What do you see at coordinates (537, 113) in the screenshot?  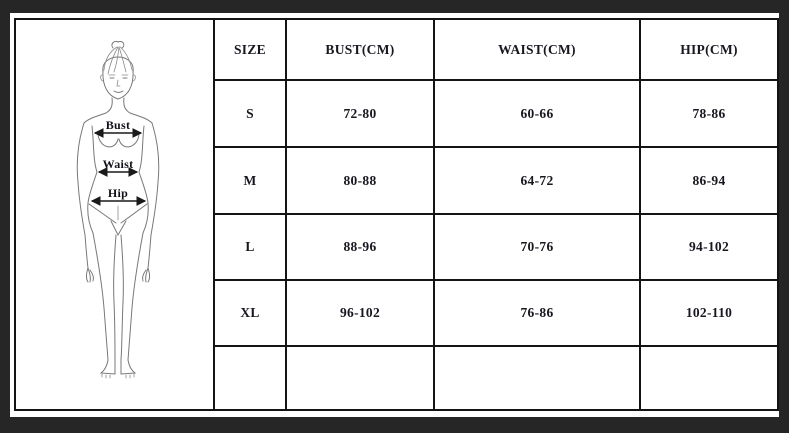 I see `cell-waist: 60-66` at bounding box center [537, 113].